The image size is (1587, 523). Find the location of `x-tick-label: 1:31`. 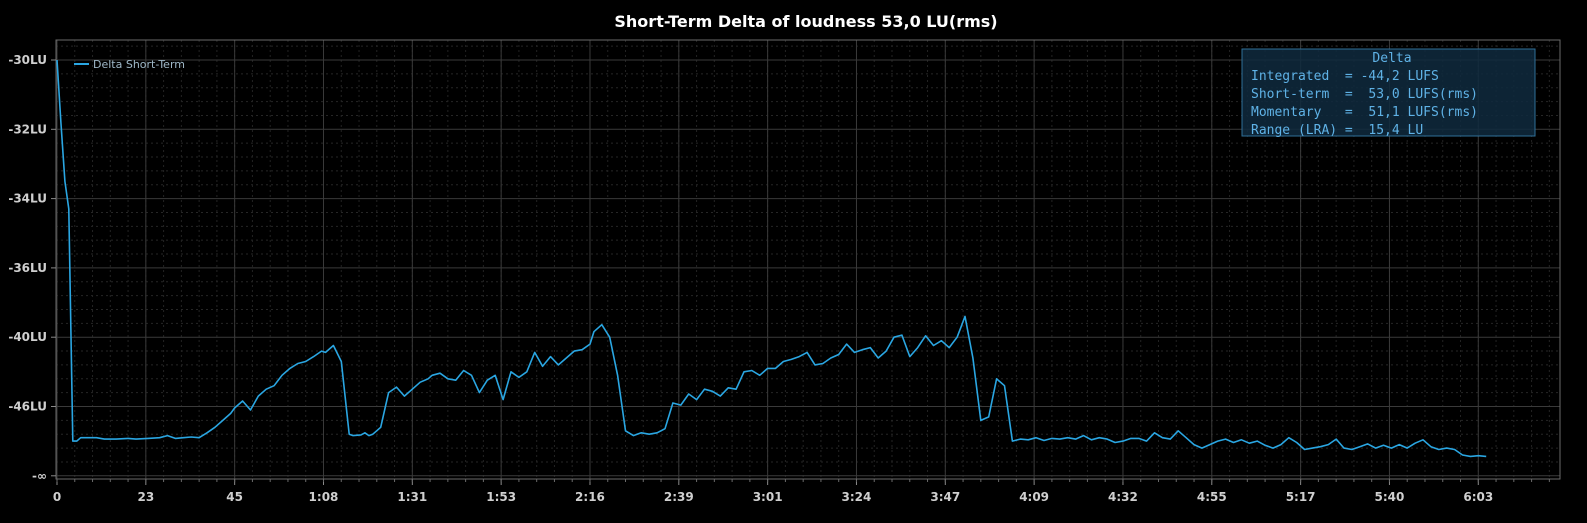

x-tick-label: 1:31 is located at coordinates (412, 497).